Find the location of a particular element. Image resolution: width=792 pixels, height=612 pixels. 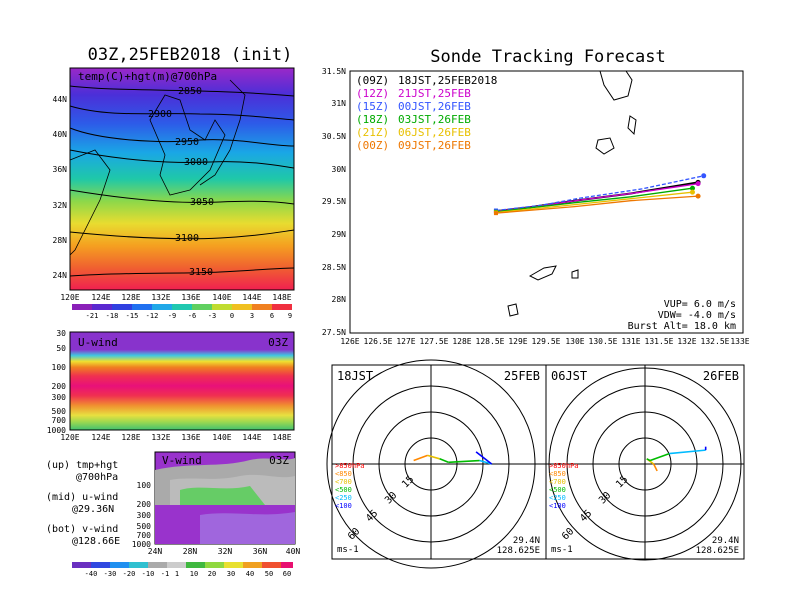

vlat-32n: 32N is located at coordinates (225, 551).